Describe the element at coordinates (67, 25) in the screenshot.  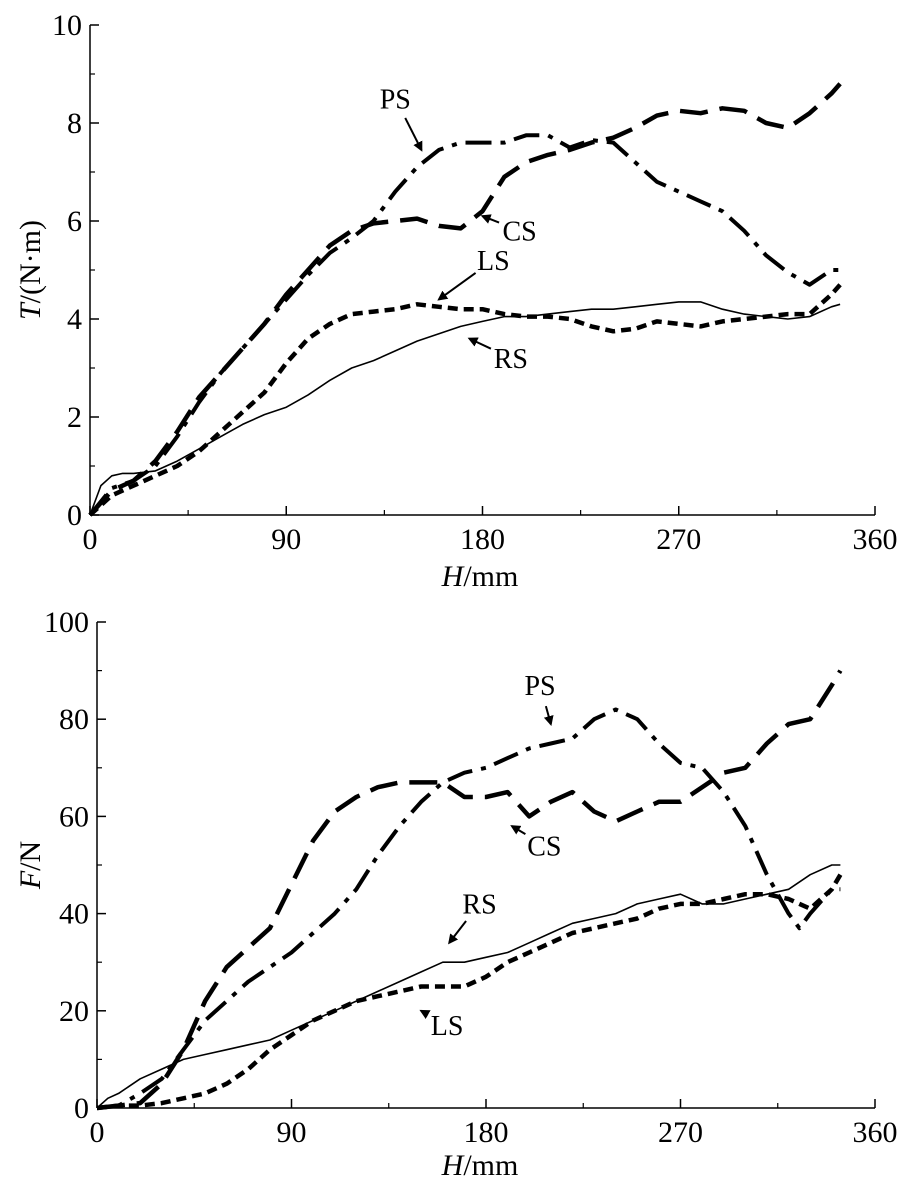
I see `y-tick-label: 10` at that location.